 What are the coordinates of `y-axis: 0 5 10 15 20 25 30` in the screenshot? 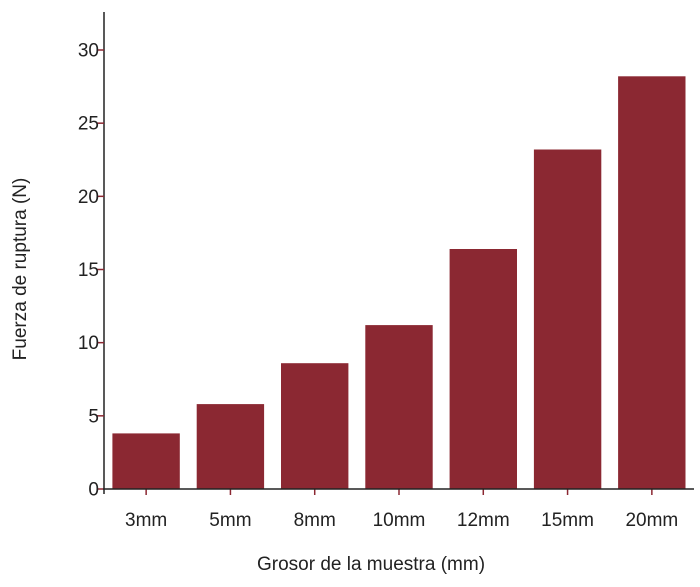 It's located at (91, 256).